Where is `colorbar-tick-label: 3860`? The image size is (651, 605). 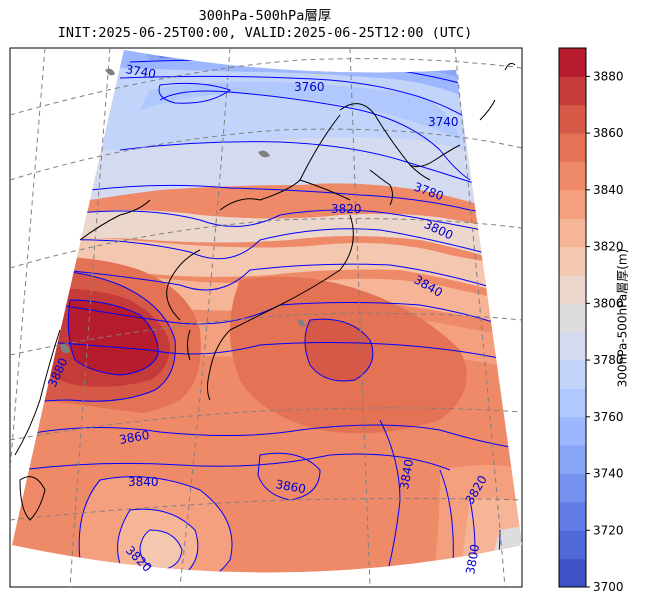
colorbar-tick-label: 3860 is located at coordinates (608, 133).